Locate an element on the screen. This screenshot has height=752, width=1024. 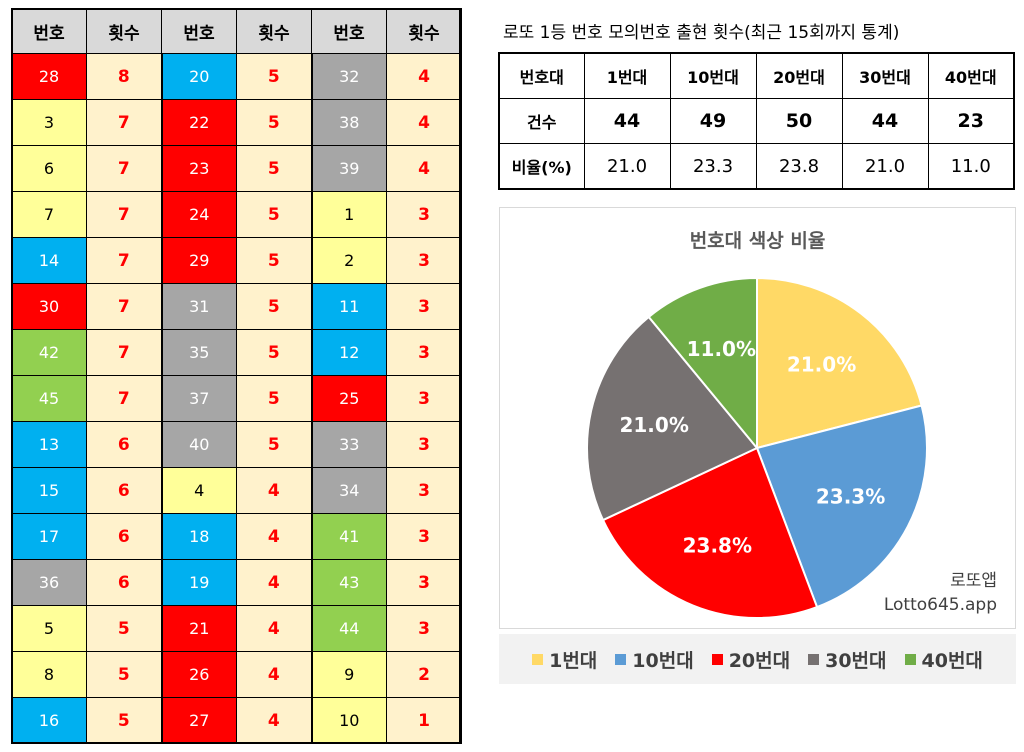
stats-title: 로또 1등 번호 모의번호 출현 횟수(최근 15회까지 통계) is located at coordinates (701, 33).